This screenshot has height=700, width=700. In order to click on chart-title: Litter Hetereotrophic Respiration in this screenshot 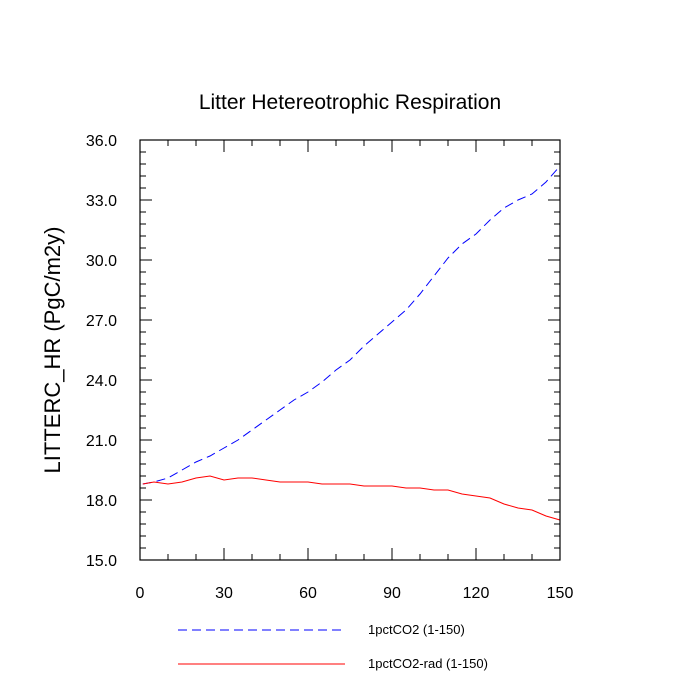, I will do `click(350, 102)`.